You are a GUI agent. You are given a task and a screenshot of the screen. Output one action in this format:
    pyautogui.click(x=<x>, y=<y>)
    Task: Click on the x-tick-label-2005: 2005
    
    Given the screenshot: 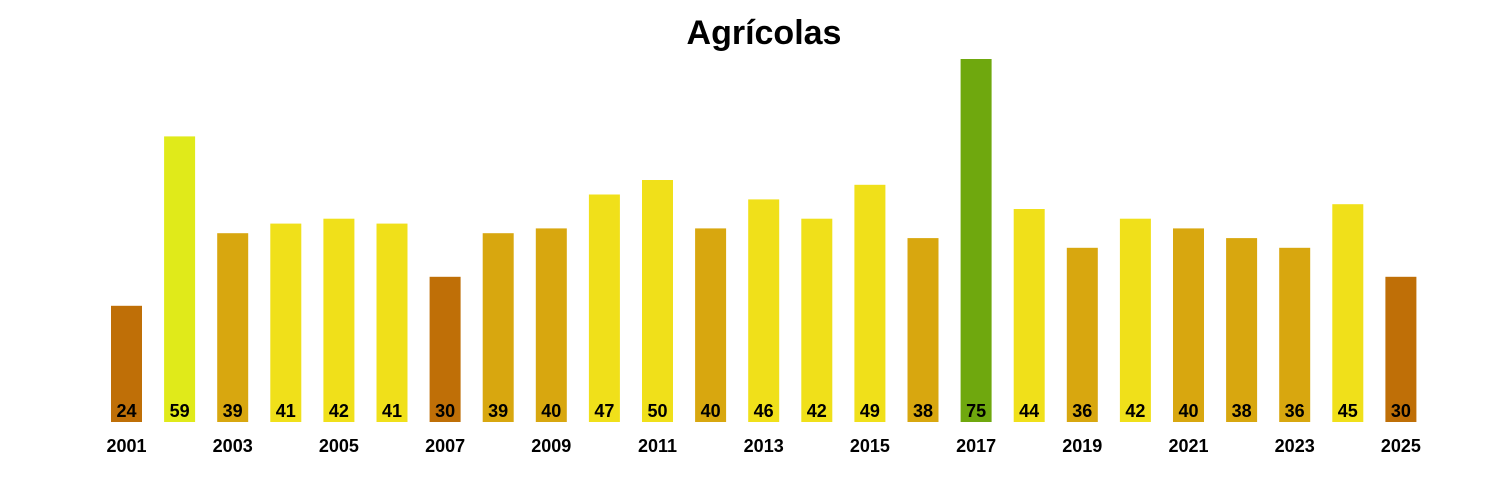 What is the action you would take?
    pyautogui.click(x=339, y=446)
    